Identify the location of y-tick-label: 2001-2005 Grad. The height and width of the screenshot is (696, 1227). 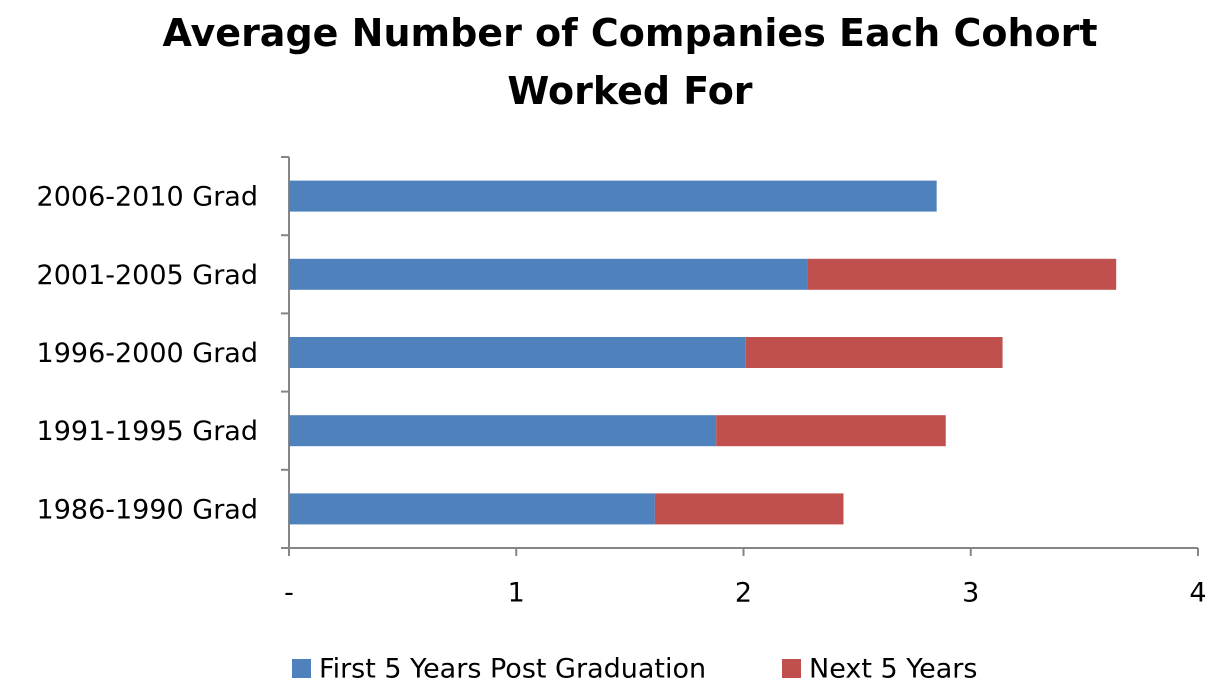
(147, 275).